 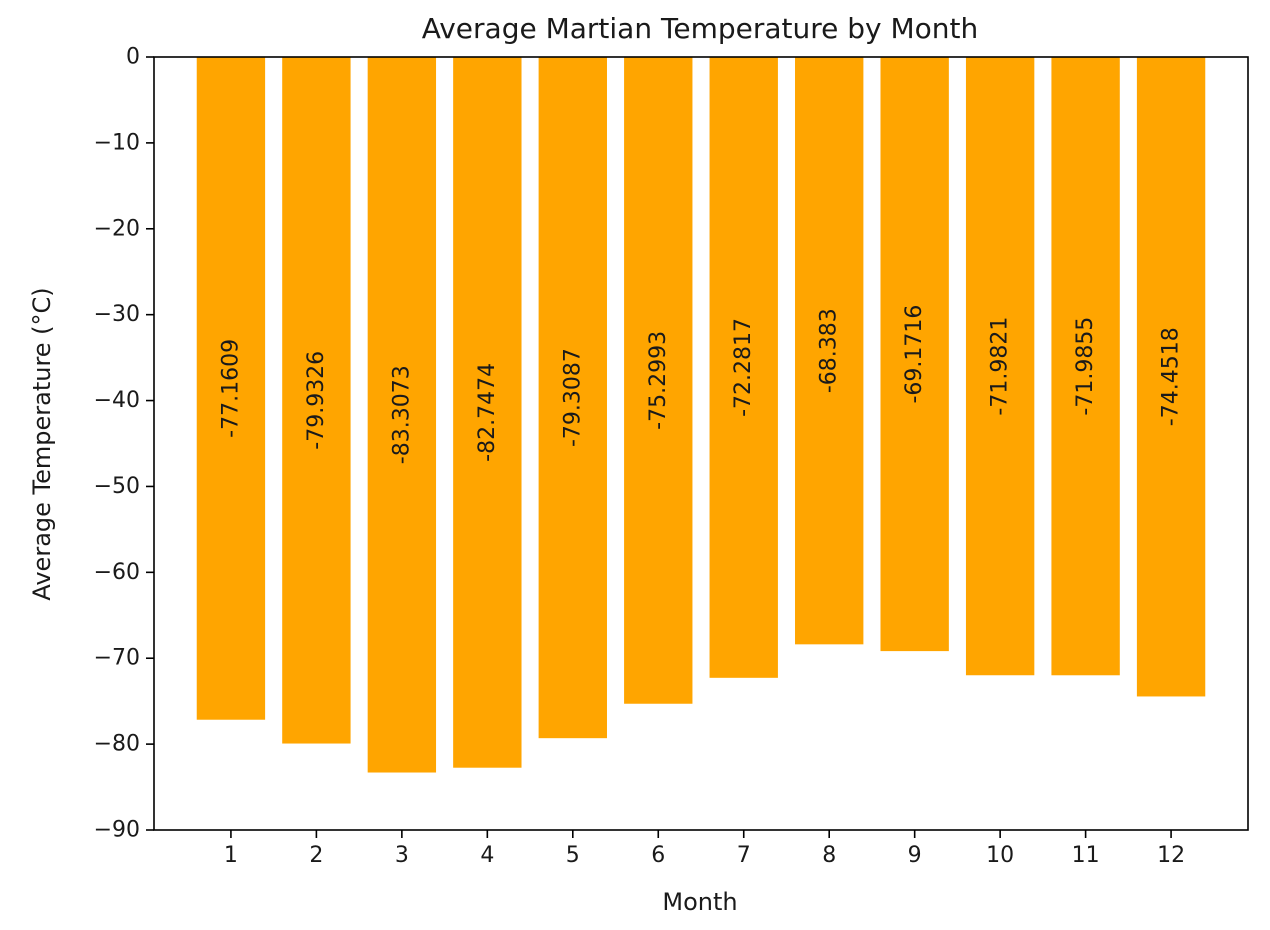 I want to click on x-tick-label: 5, so click(x=573, y=855).